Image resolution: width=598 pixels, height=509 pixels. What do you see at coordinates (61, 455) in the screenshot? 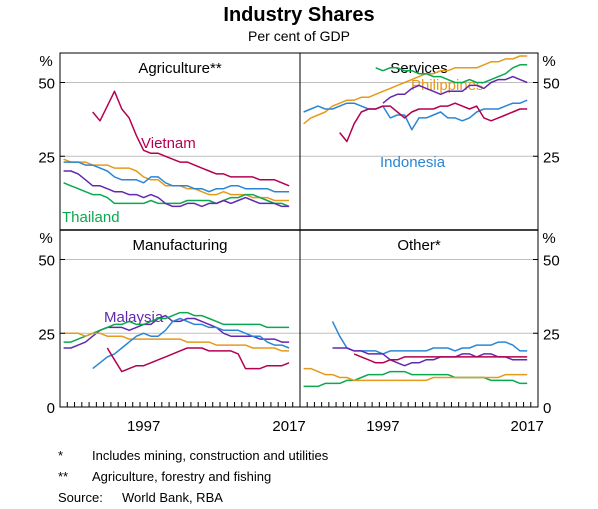
I see `footnote-marker: *` at bounding box center [61, 455].